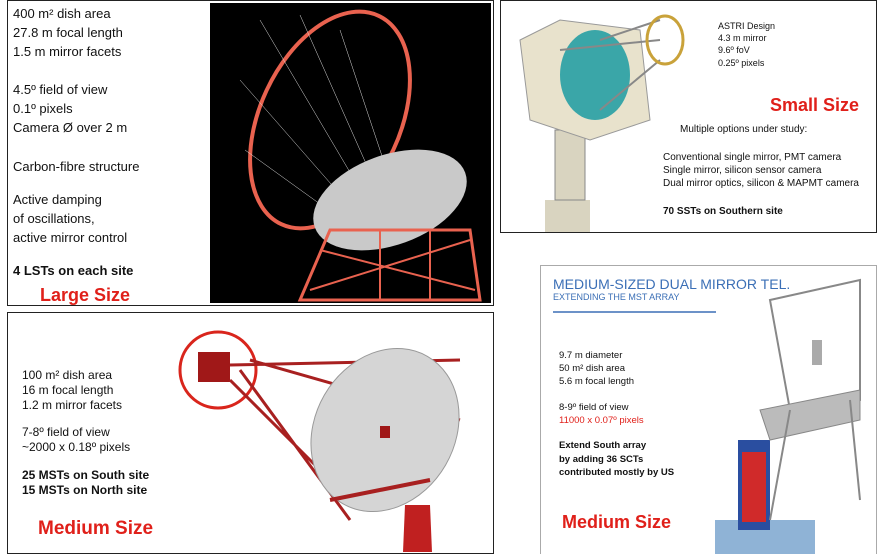 This screenshot has height=554, width=877. Describe the element at coordinates (76, 447) in the screenshot. I see `spec-line: ~2000 x 0.18º pixels` at that location.